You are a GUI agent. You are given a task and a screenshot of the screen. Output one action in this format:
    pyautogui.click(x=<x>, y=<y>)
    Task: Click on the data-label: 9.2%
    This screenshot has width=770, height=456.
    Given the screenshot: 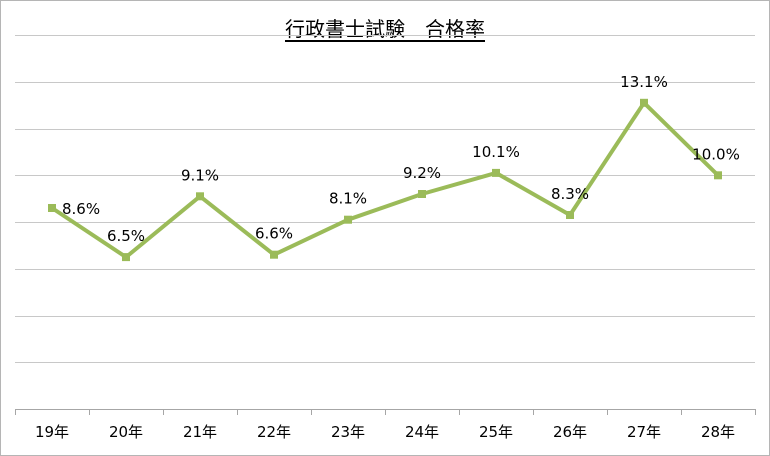 What is the action you would take?
    pyautogui.click(x=422, y=173)
    